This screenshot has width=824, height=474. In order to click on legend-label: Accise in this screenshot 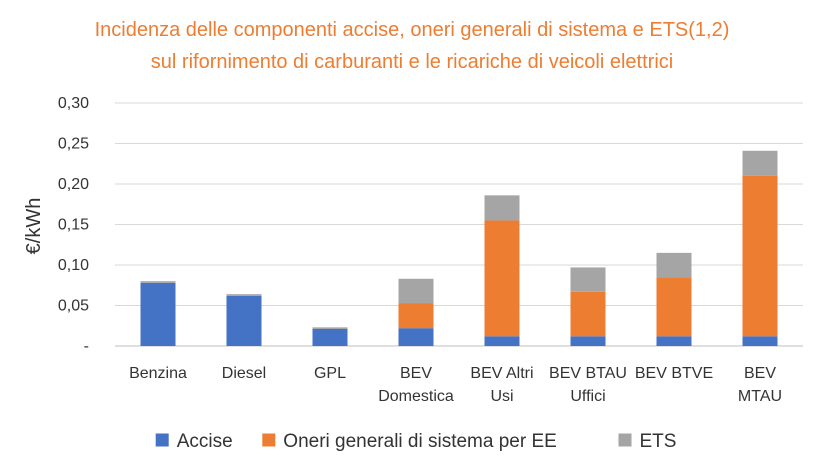, I will do `click(205, 441)`.